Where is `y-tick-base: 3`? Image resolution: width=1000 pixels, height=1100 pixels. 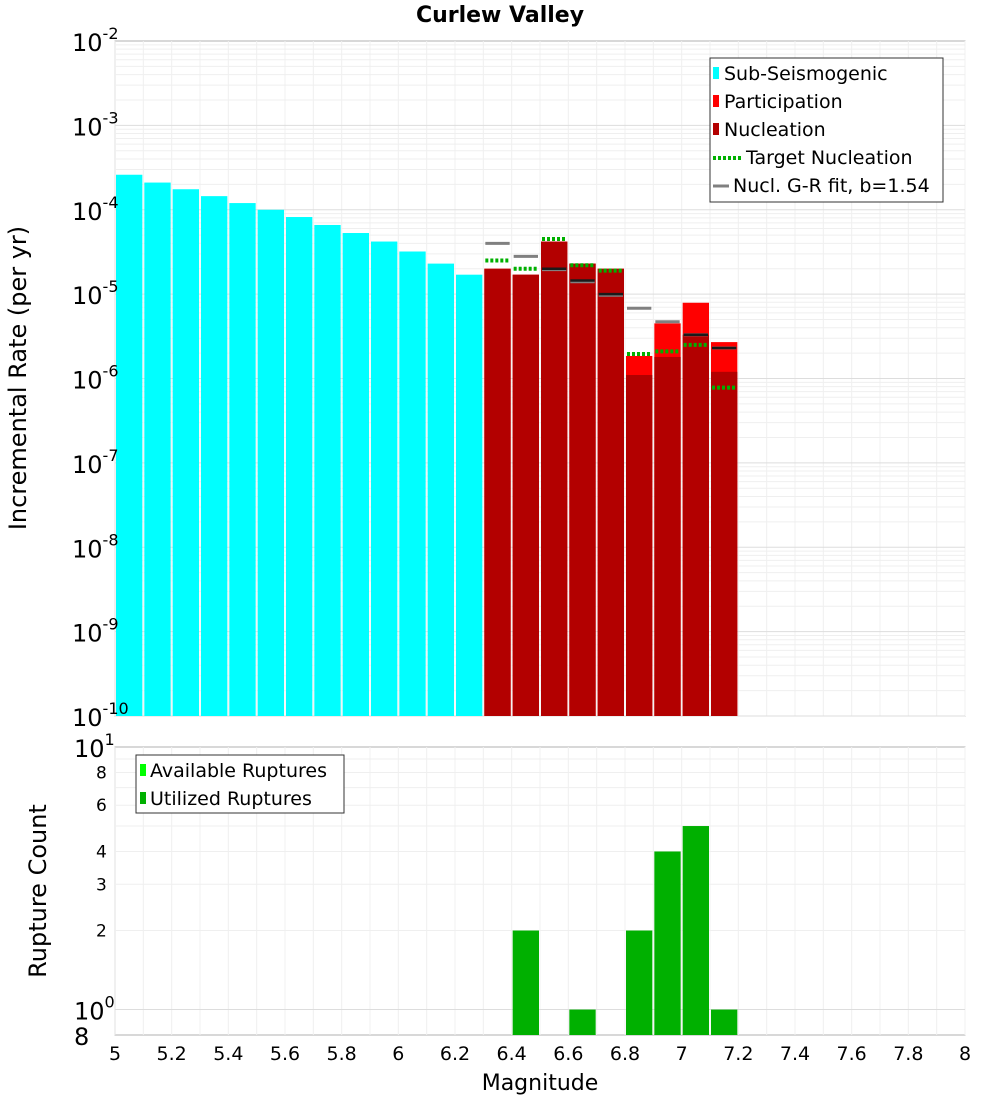 y-tick-base: 3 is located at coordinates (101, 885).